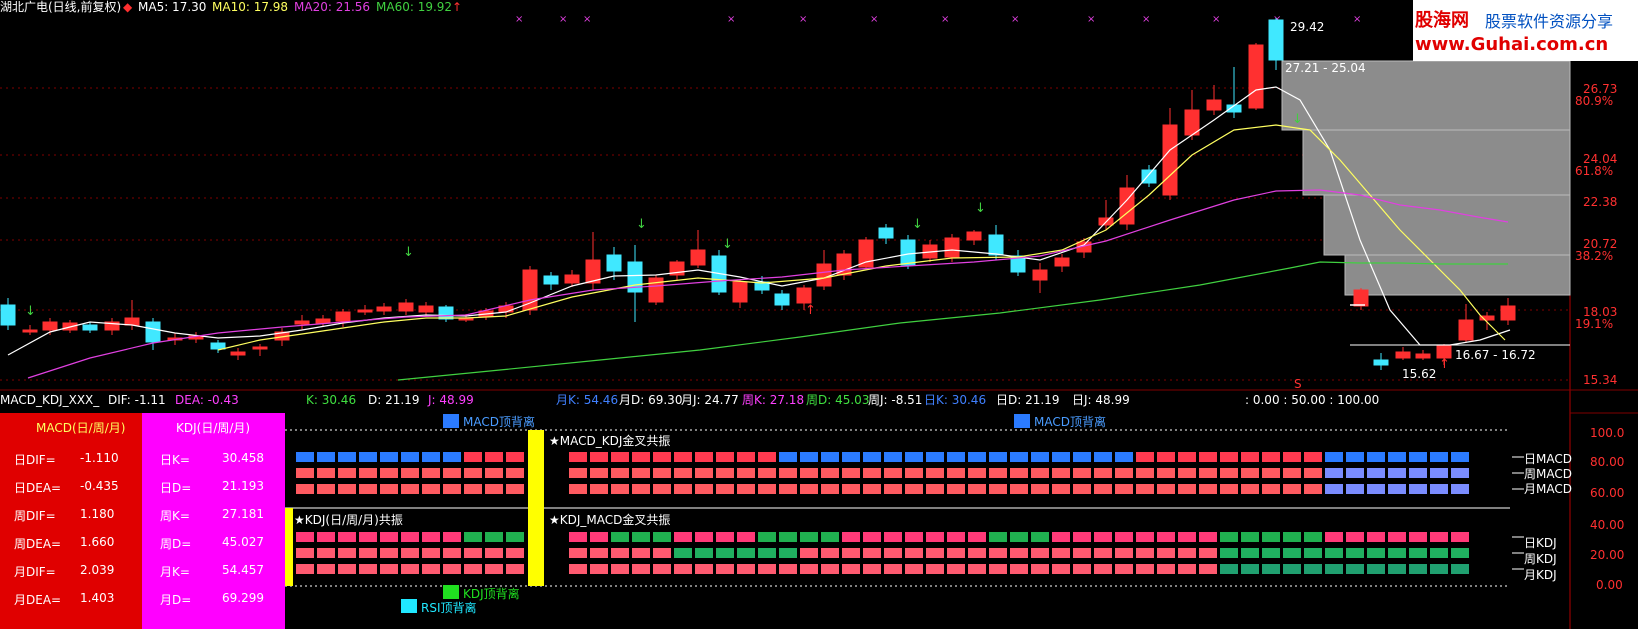  What do you see at coordinates (289, 547) in the screenshot?
I see `signal-column` at bounding box center [289, 547].